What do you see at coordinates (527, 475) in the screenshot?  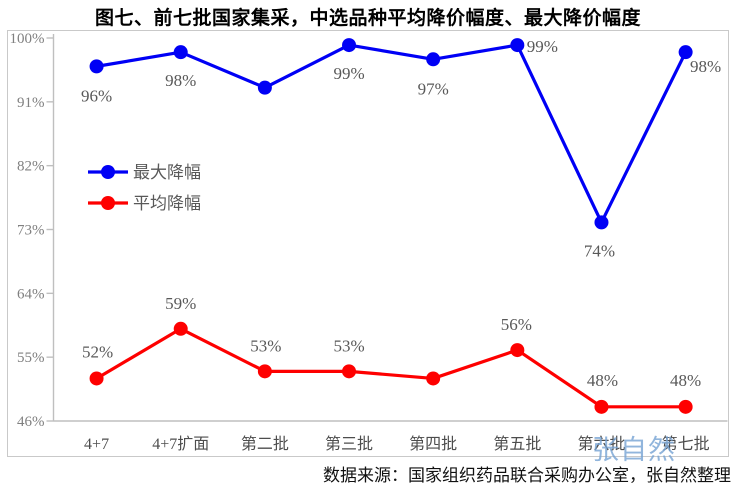 I see `data-source-note: 数据来源：国家组织药品联合采购办公室，张自然整理` at bounding box center [527, 475].